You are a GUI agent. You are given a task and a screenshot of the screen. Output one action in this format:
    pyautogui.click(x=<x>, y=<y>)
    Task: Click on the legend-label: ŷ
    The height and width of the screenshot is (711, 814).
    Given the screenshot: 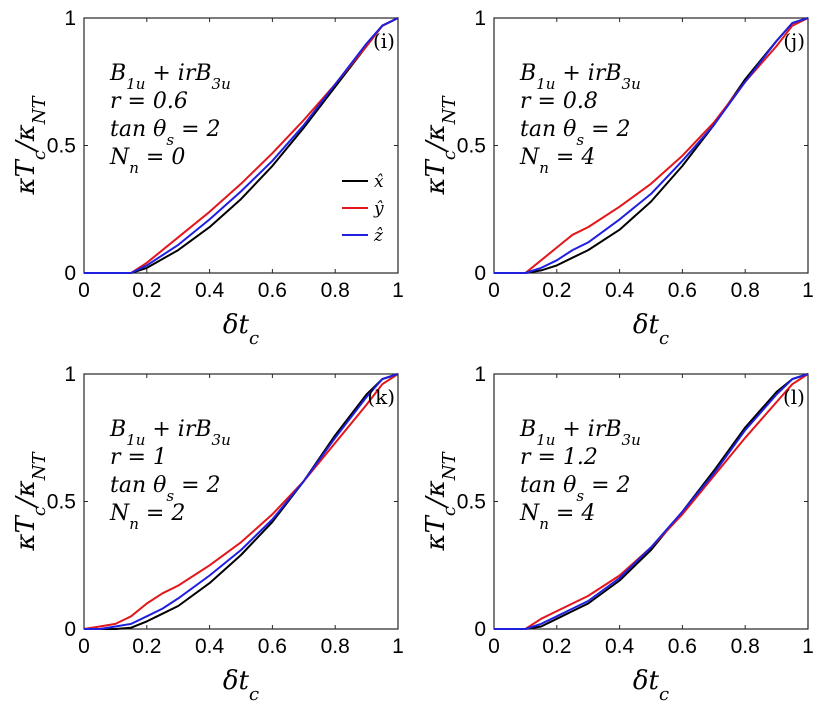 What is the action you would take?
    pyautogui.click(x=378, y=209)
    